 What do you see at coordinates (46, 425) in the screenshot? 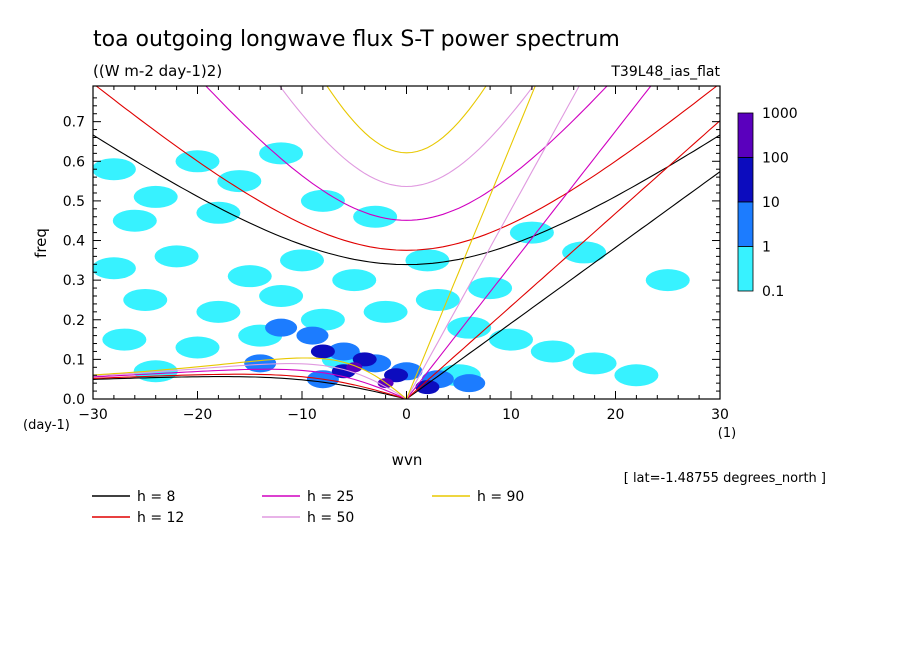
I see `y-unit-label: (day-1)` at bounding box center [46, 425].